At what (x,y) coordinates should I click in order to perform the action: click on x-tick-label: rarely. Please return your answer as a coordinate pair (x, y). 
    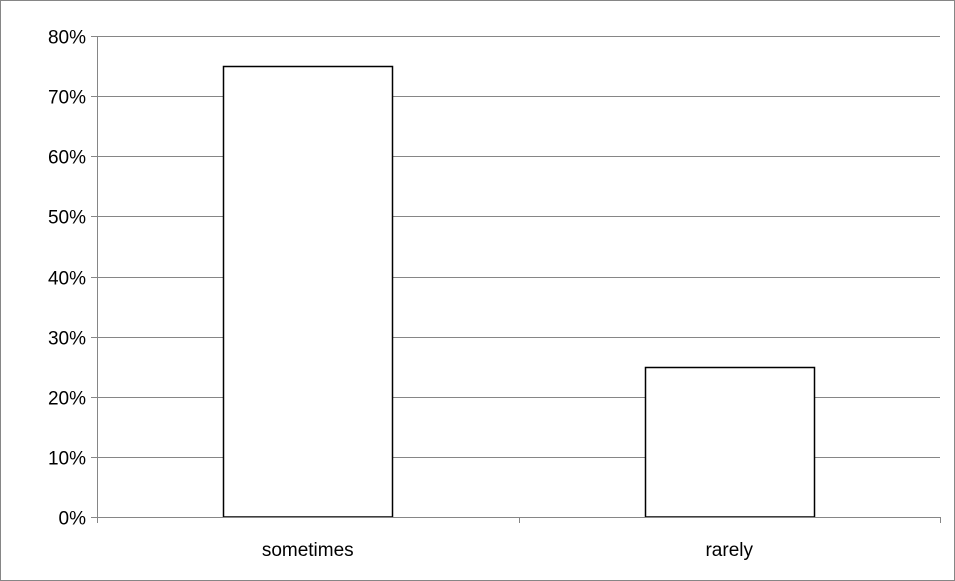
    Looking at the image, I should click on (729, 550).